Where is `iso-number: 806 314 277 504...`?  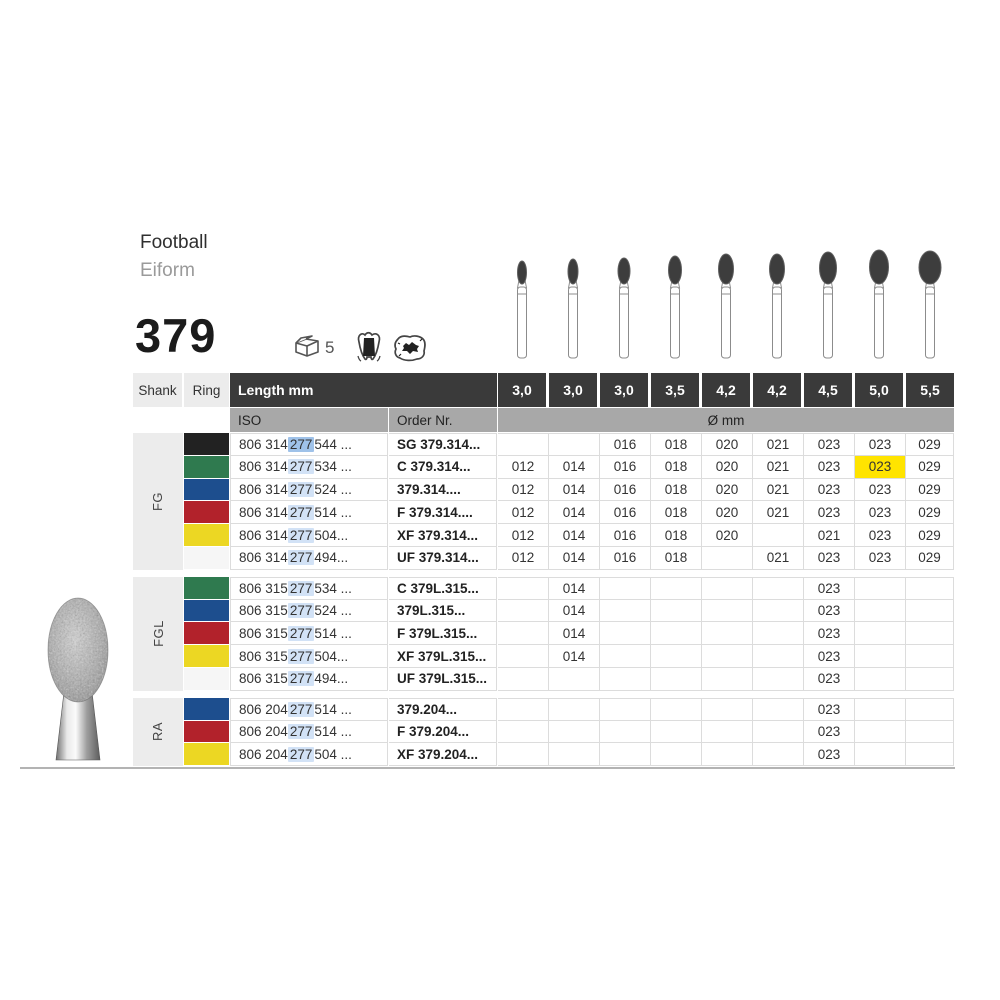
iso-number: 806 314 277 504... is located at coordinates (309, 535).